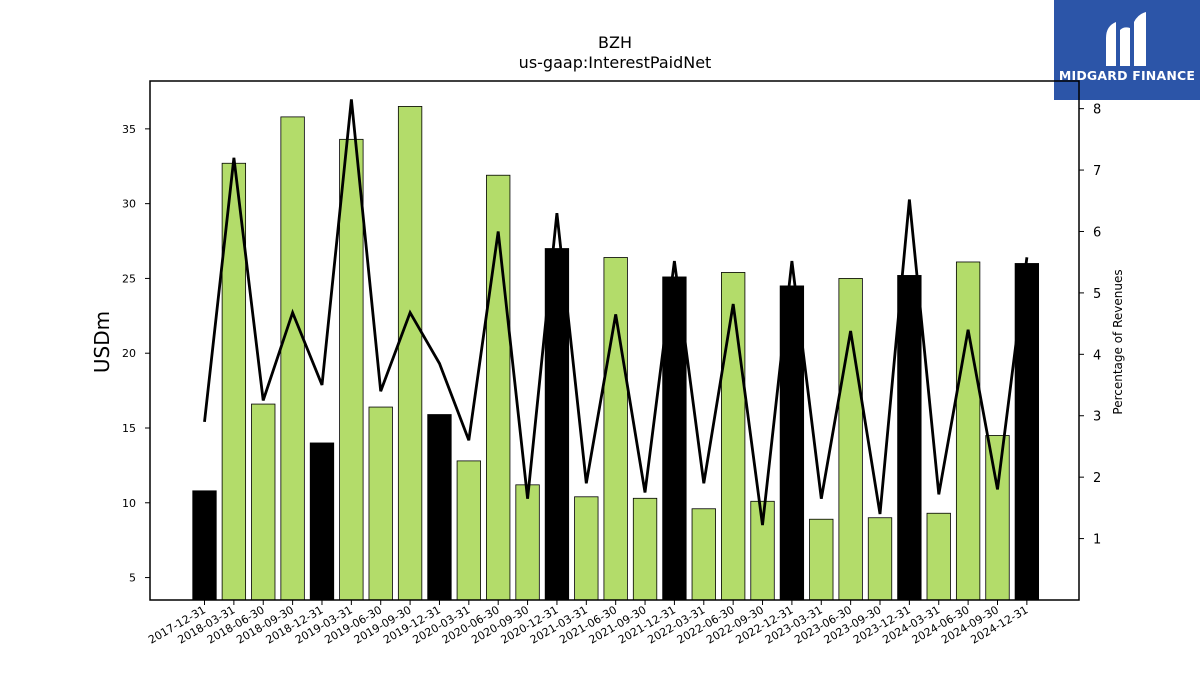 Image resolution: width=1200 pixels, height=675 pixels. I want to click on y-tick-label: 10, so click(129, 503).